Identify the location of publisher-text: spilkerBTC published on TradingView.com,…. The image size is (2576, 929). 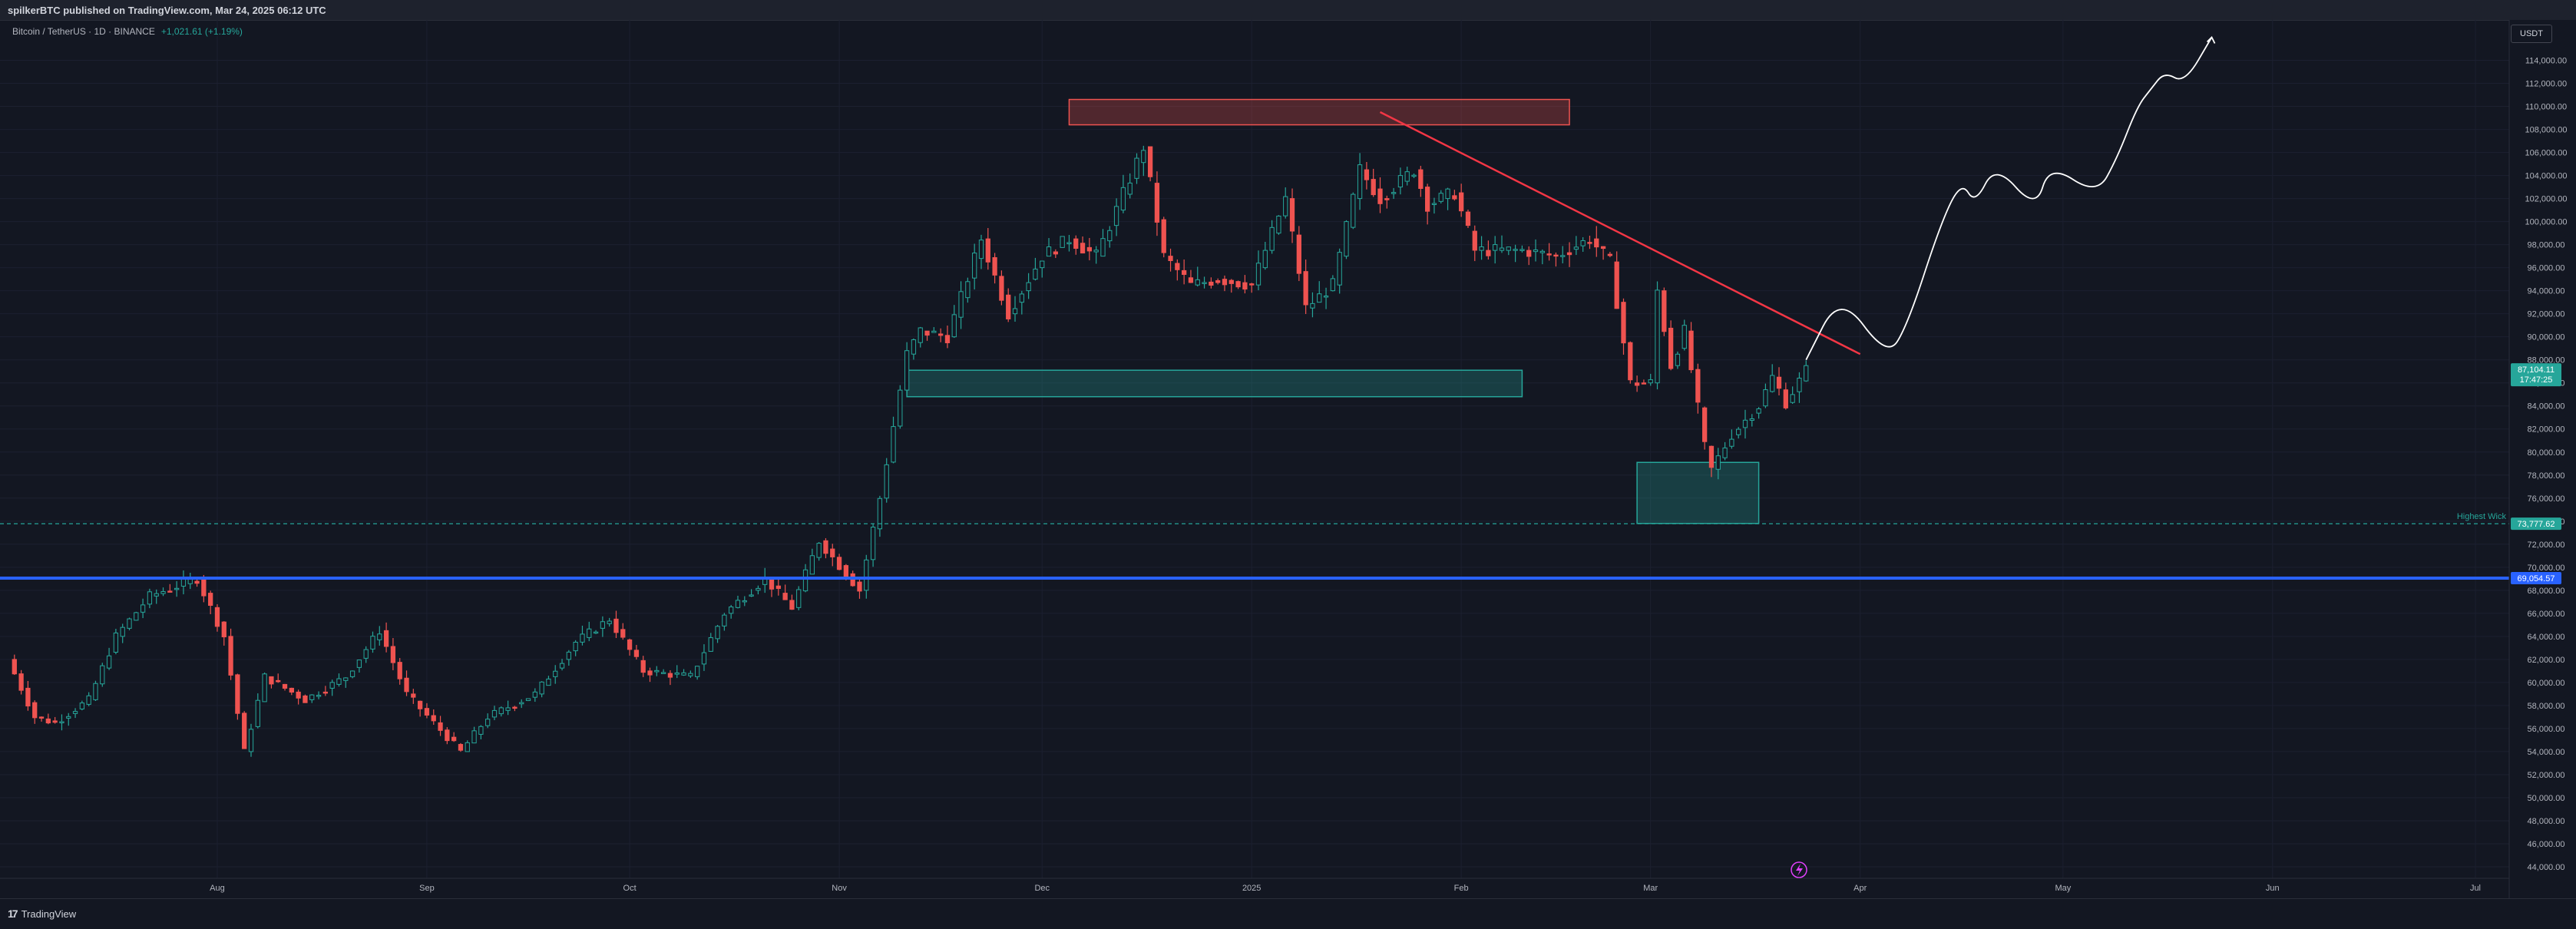
(167, 10).